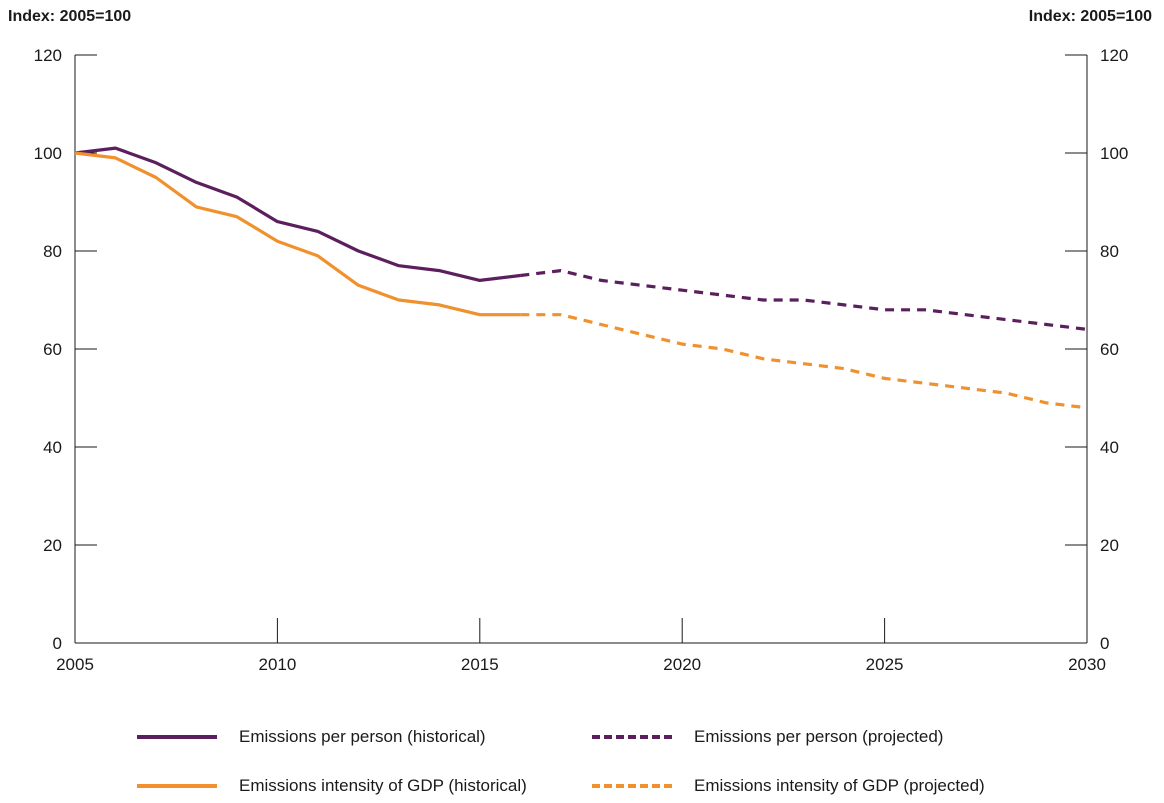 The height and width of the screenshot is (803, 1164). Describe the element at coordinates (1109, 545) in the screenshot. I see `y-tick-label-right: 20` at that location.